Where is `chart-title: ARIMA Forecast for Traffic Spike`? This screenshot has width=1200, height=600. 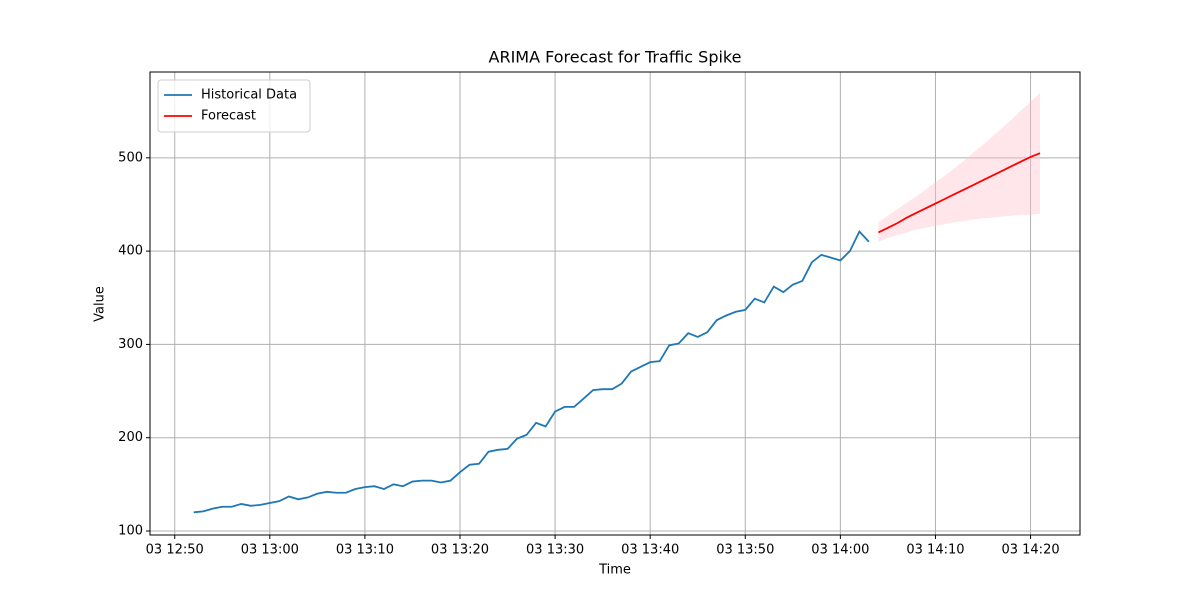
chart-title: ARIMA Forecast for Traffic Spike is located at coordinates (615, 57).